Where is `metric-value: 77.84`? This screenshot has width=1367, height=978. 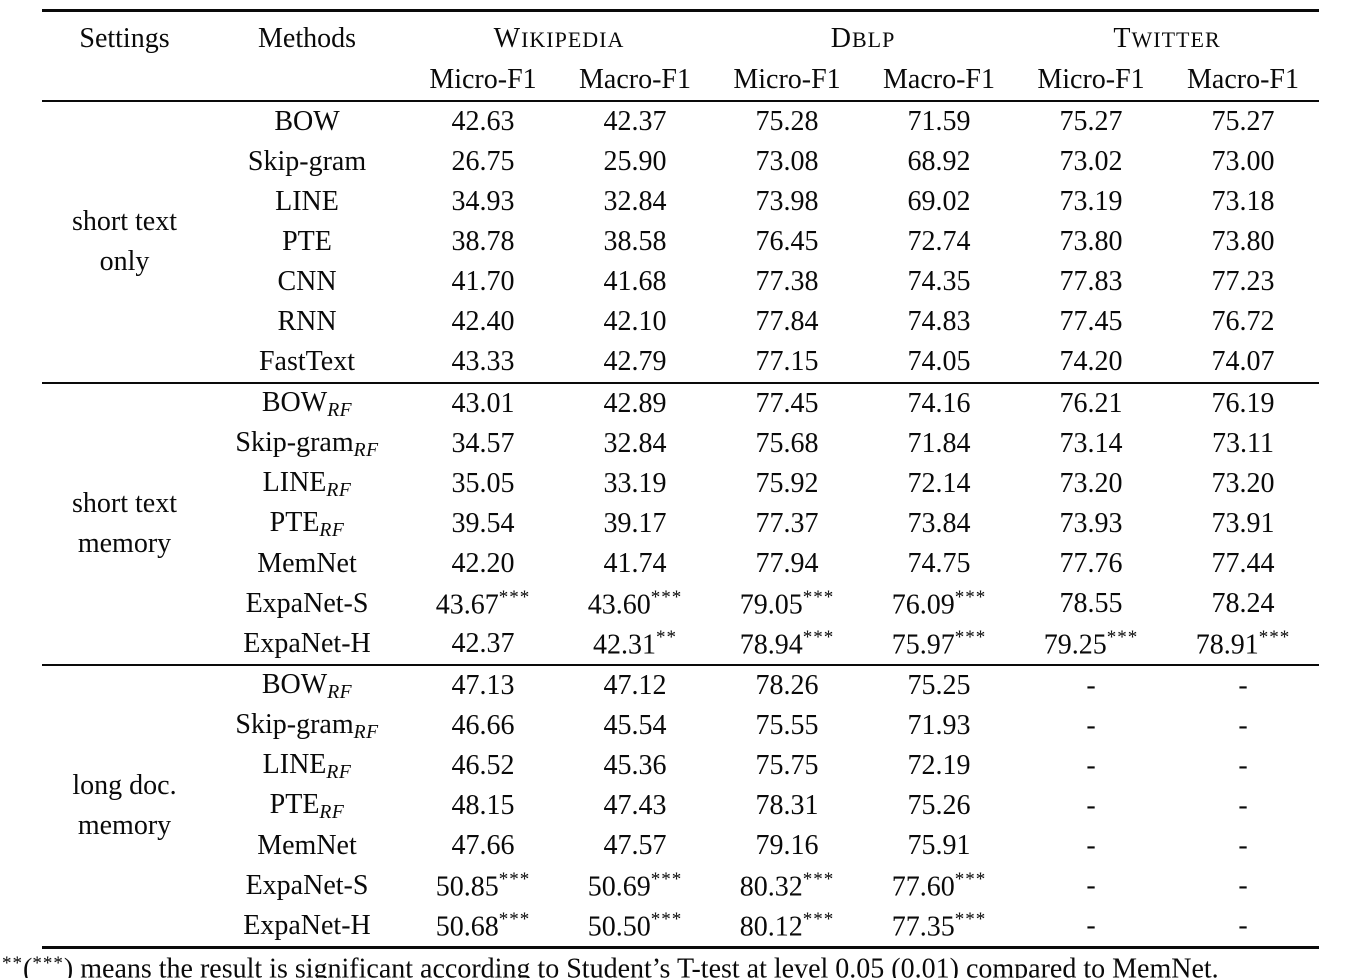 metric-value: 77.84 is located at coordinates (787, 321).